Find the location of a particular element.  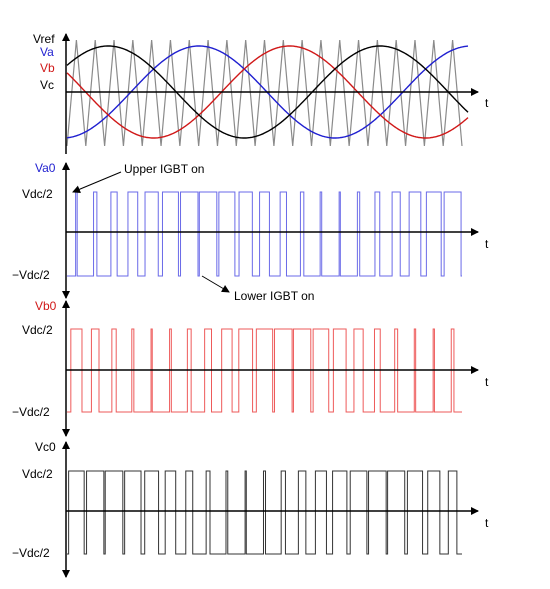

vb0-high-label: Vdc/2 is located at coordinates (37, 330).